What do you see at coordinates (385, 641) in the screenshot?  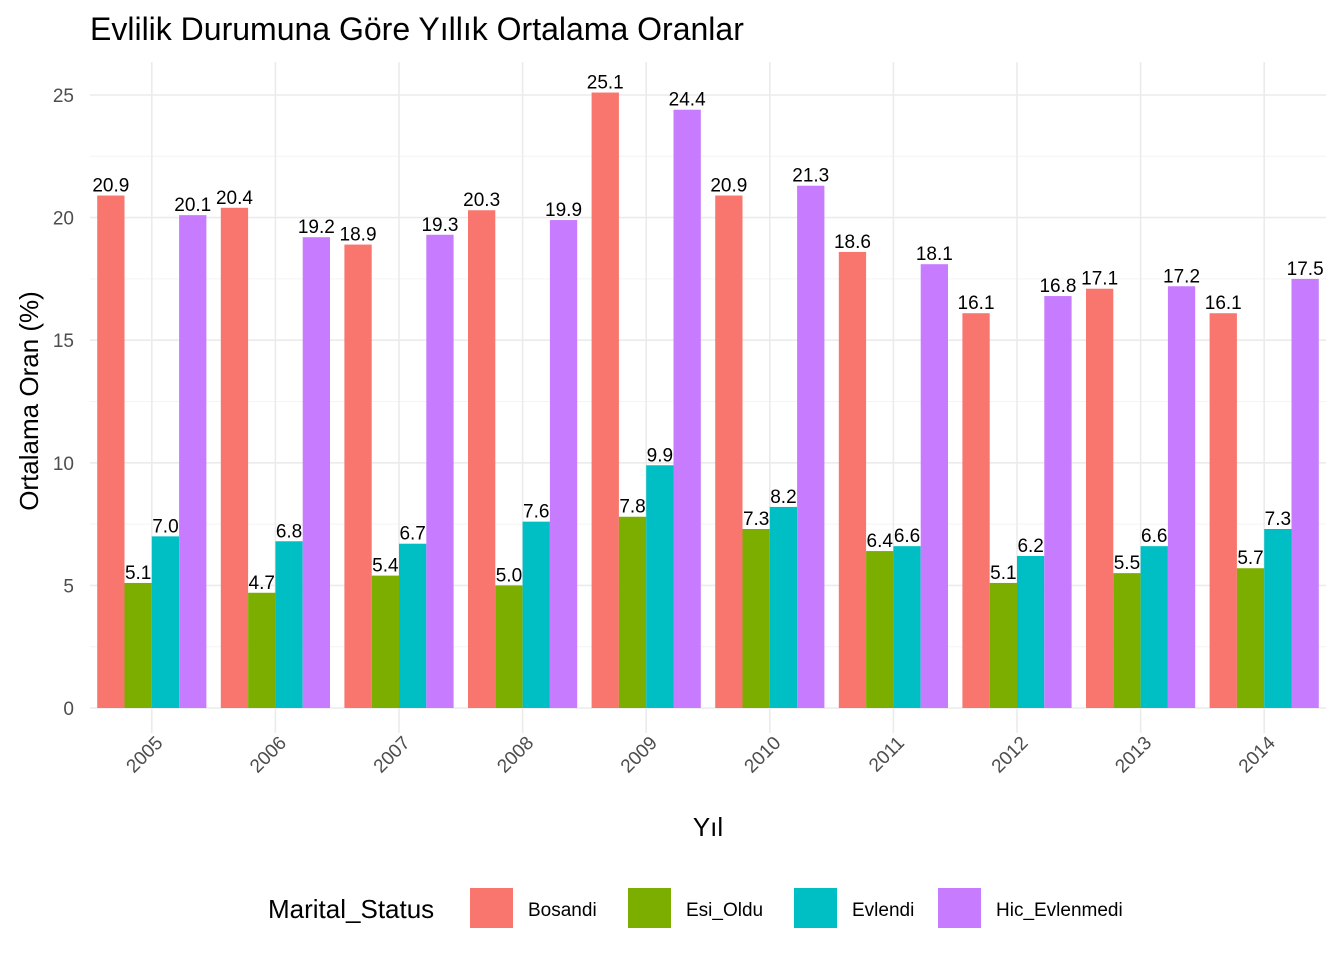 I see `bar-esi_oldu-2007` at bounding box center [385, 641].